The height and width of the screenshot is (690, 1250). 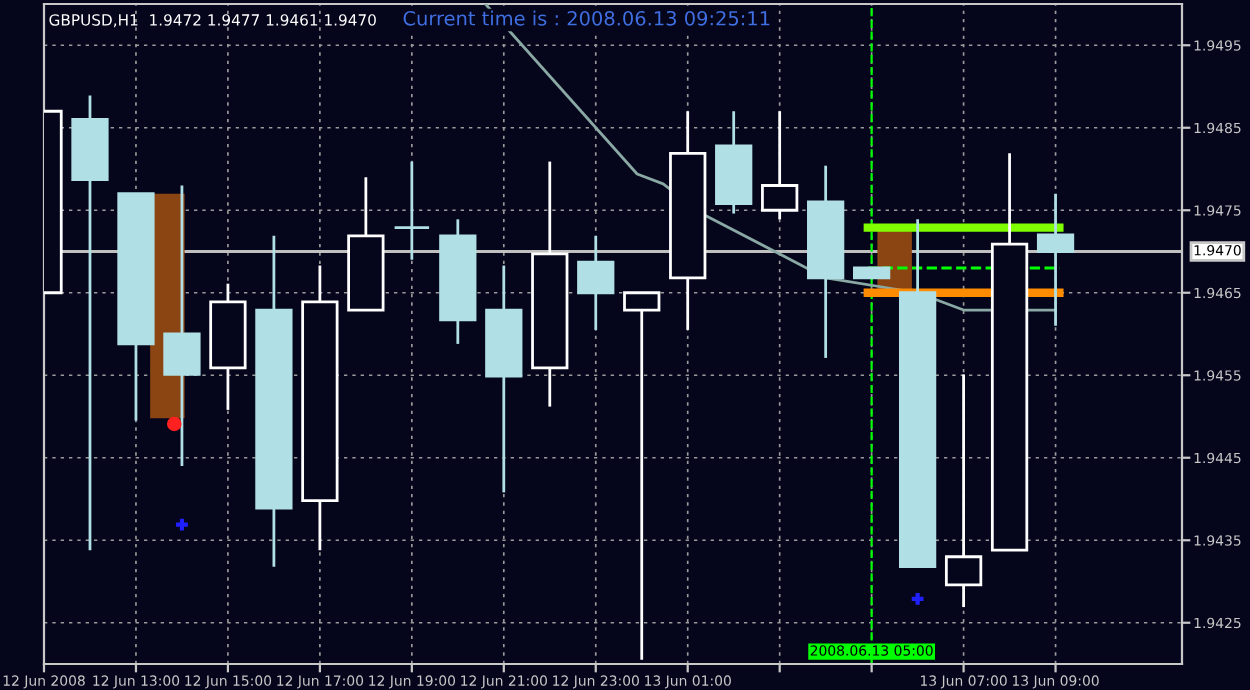 What do you see at coordinates (174, 424) in the screenshot?
I see `point` at bounding box center [174, 424].